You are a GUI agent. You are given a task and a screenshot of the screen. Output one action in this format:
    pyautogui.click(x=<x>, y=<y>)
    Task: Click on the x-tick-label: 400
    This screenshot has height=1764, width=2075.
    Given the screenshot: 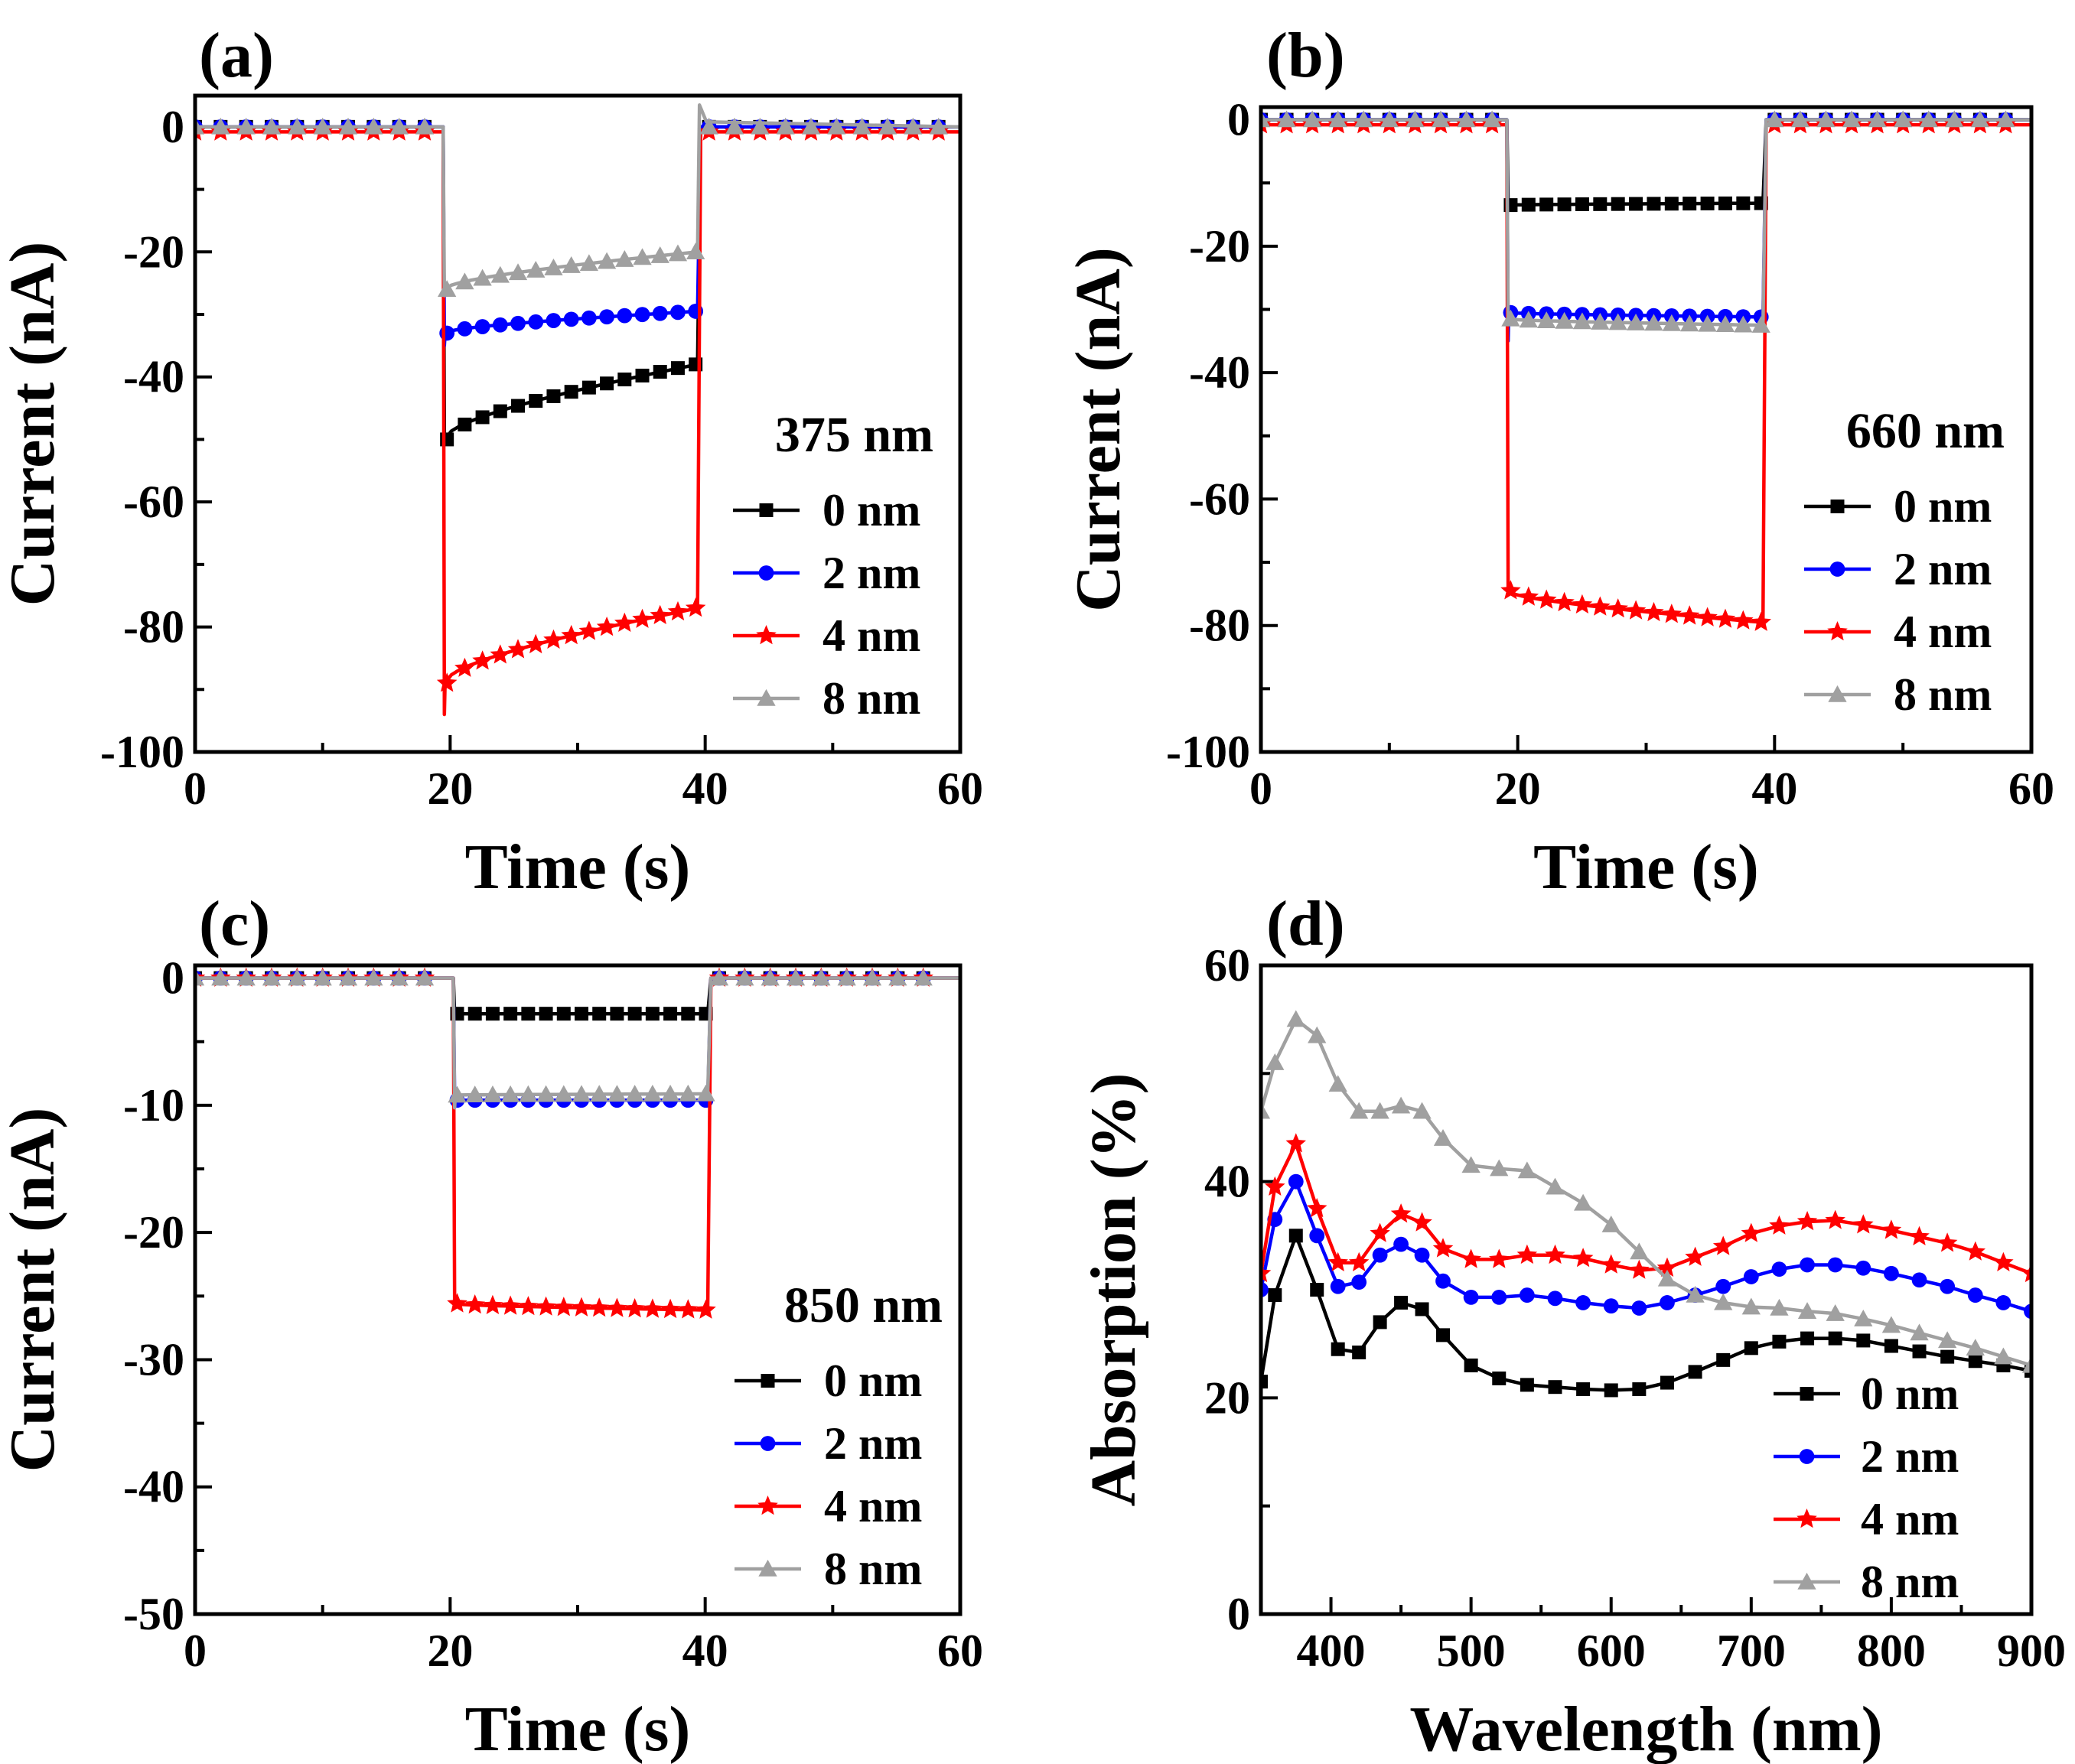 What is the action you would take?
    pyautogui.click(x=1331, y=1651)
    